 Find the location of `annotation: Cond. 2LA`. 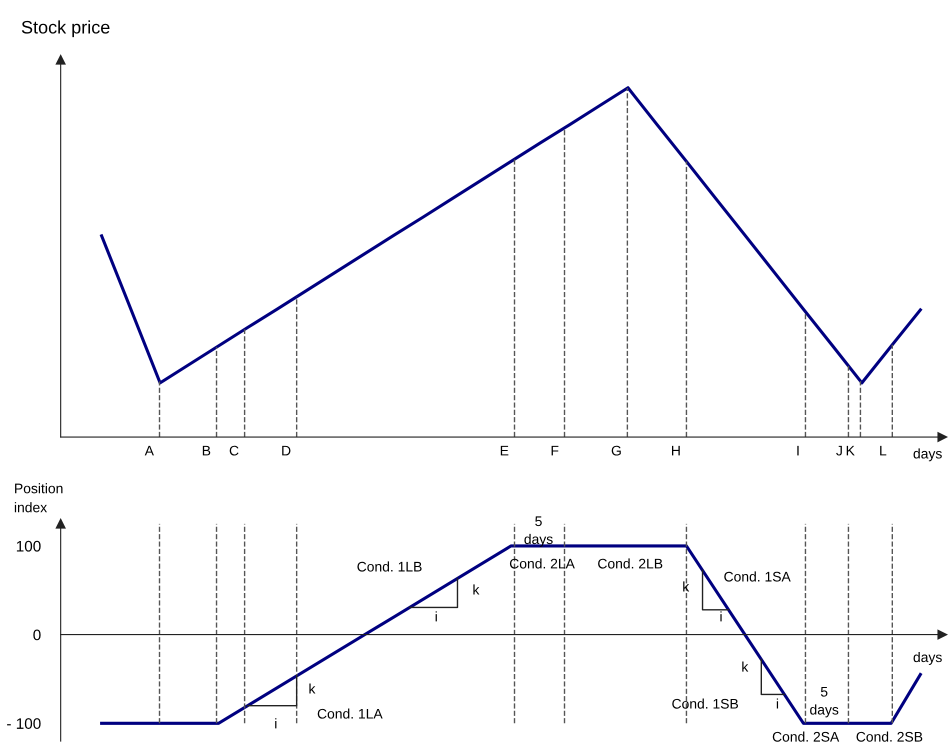

annotation: Cond. 2LA is located at coordinates (542, 563).